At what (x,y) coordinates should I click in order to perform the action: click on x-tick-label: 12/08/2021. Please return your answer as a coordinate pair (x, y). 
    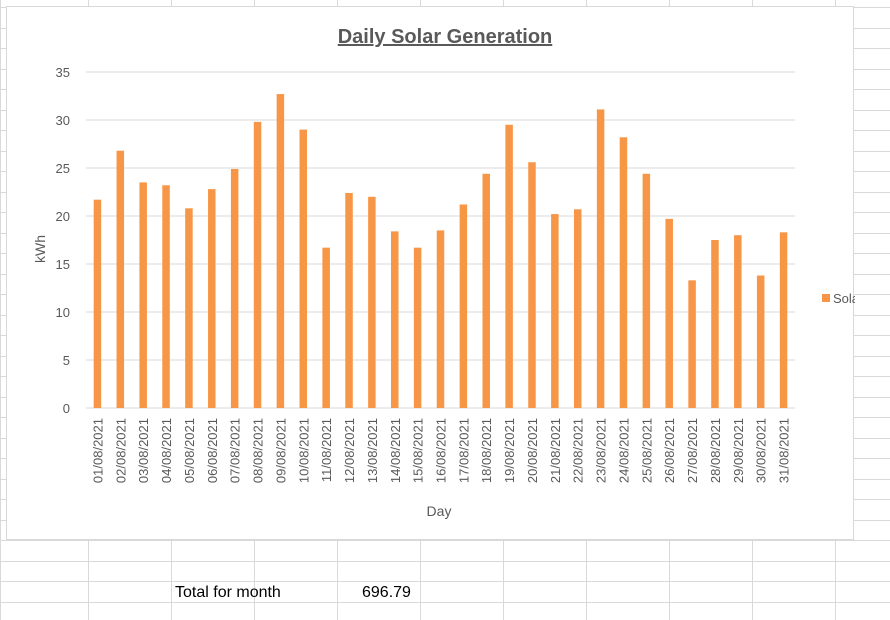
    Looking at the image, I should click on (349, 450).